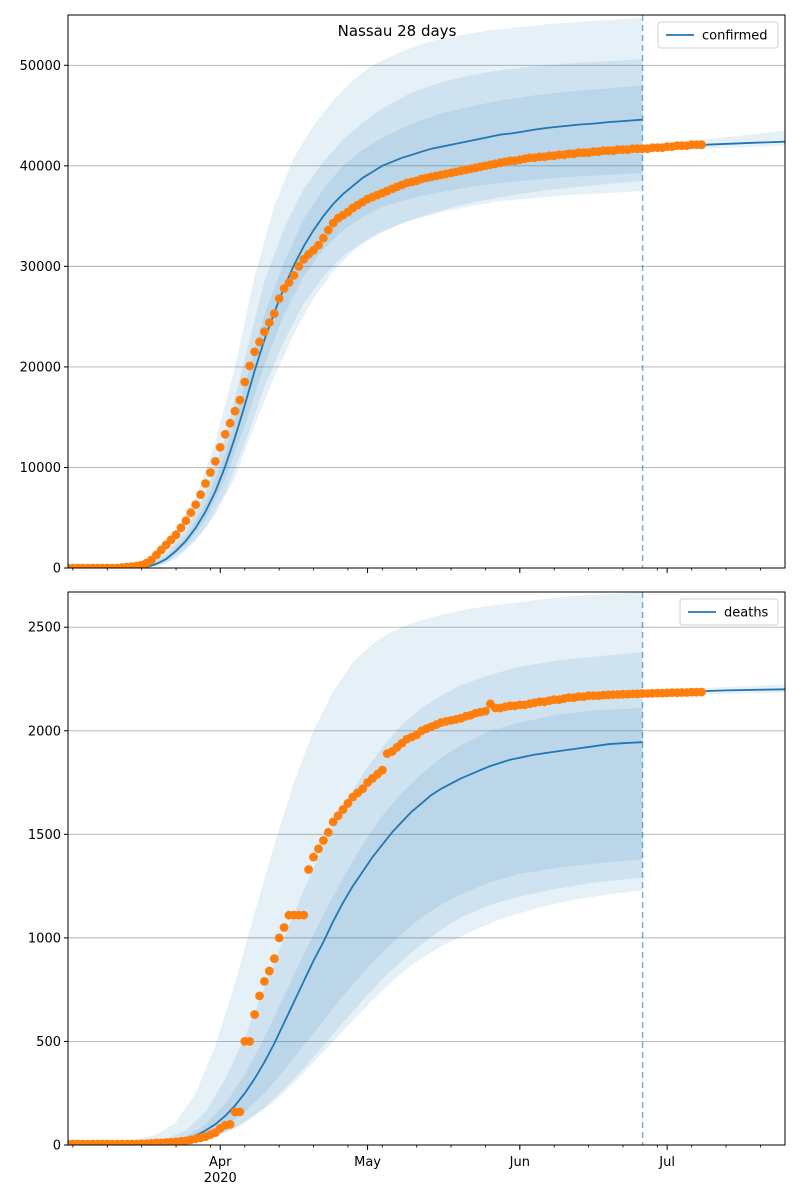 This screenshot has width=800, height=1200. Describe the element at coordinates (40, 267) in the screenshot. I see `y-tick-label: 30000` at that location.